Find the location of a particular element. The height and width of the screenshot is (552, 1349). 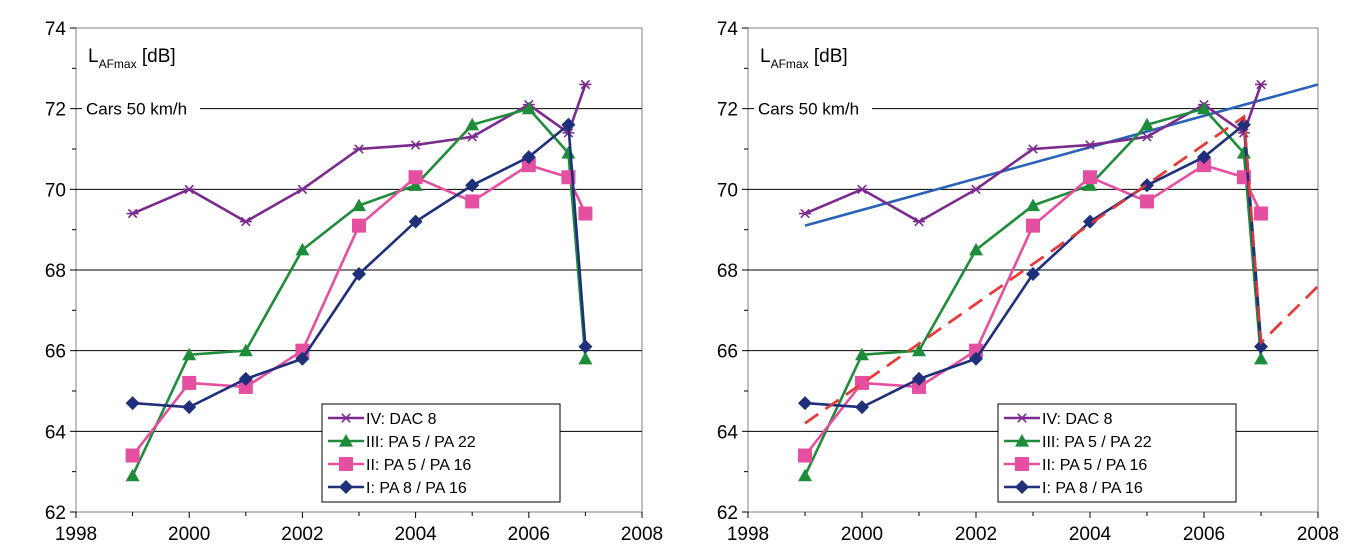

annotation-bg is located at coordinates (141, 107).